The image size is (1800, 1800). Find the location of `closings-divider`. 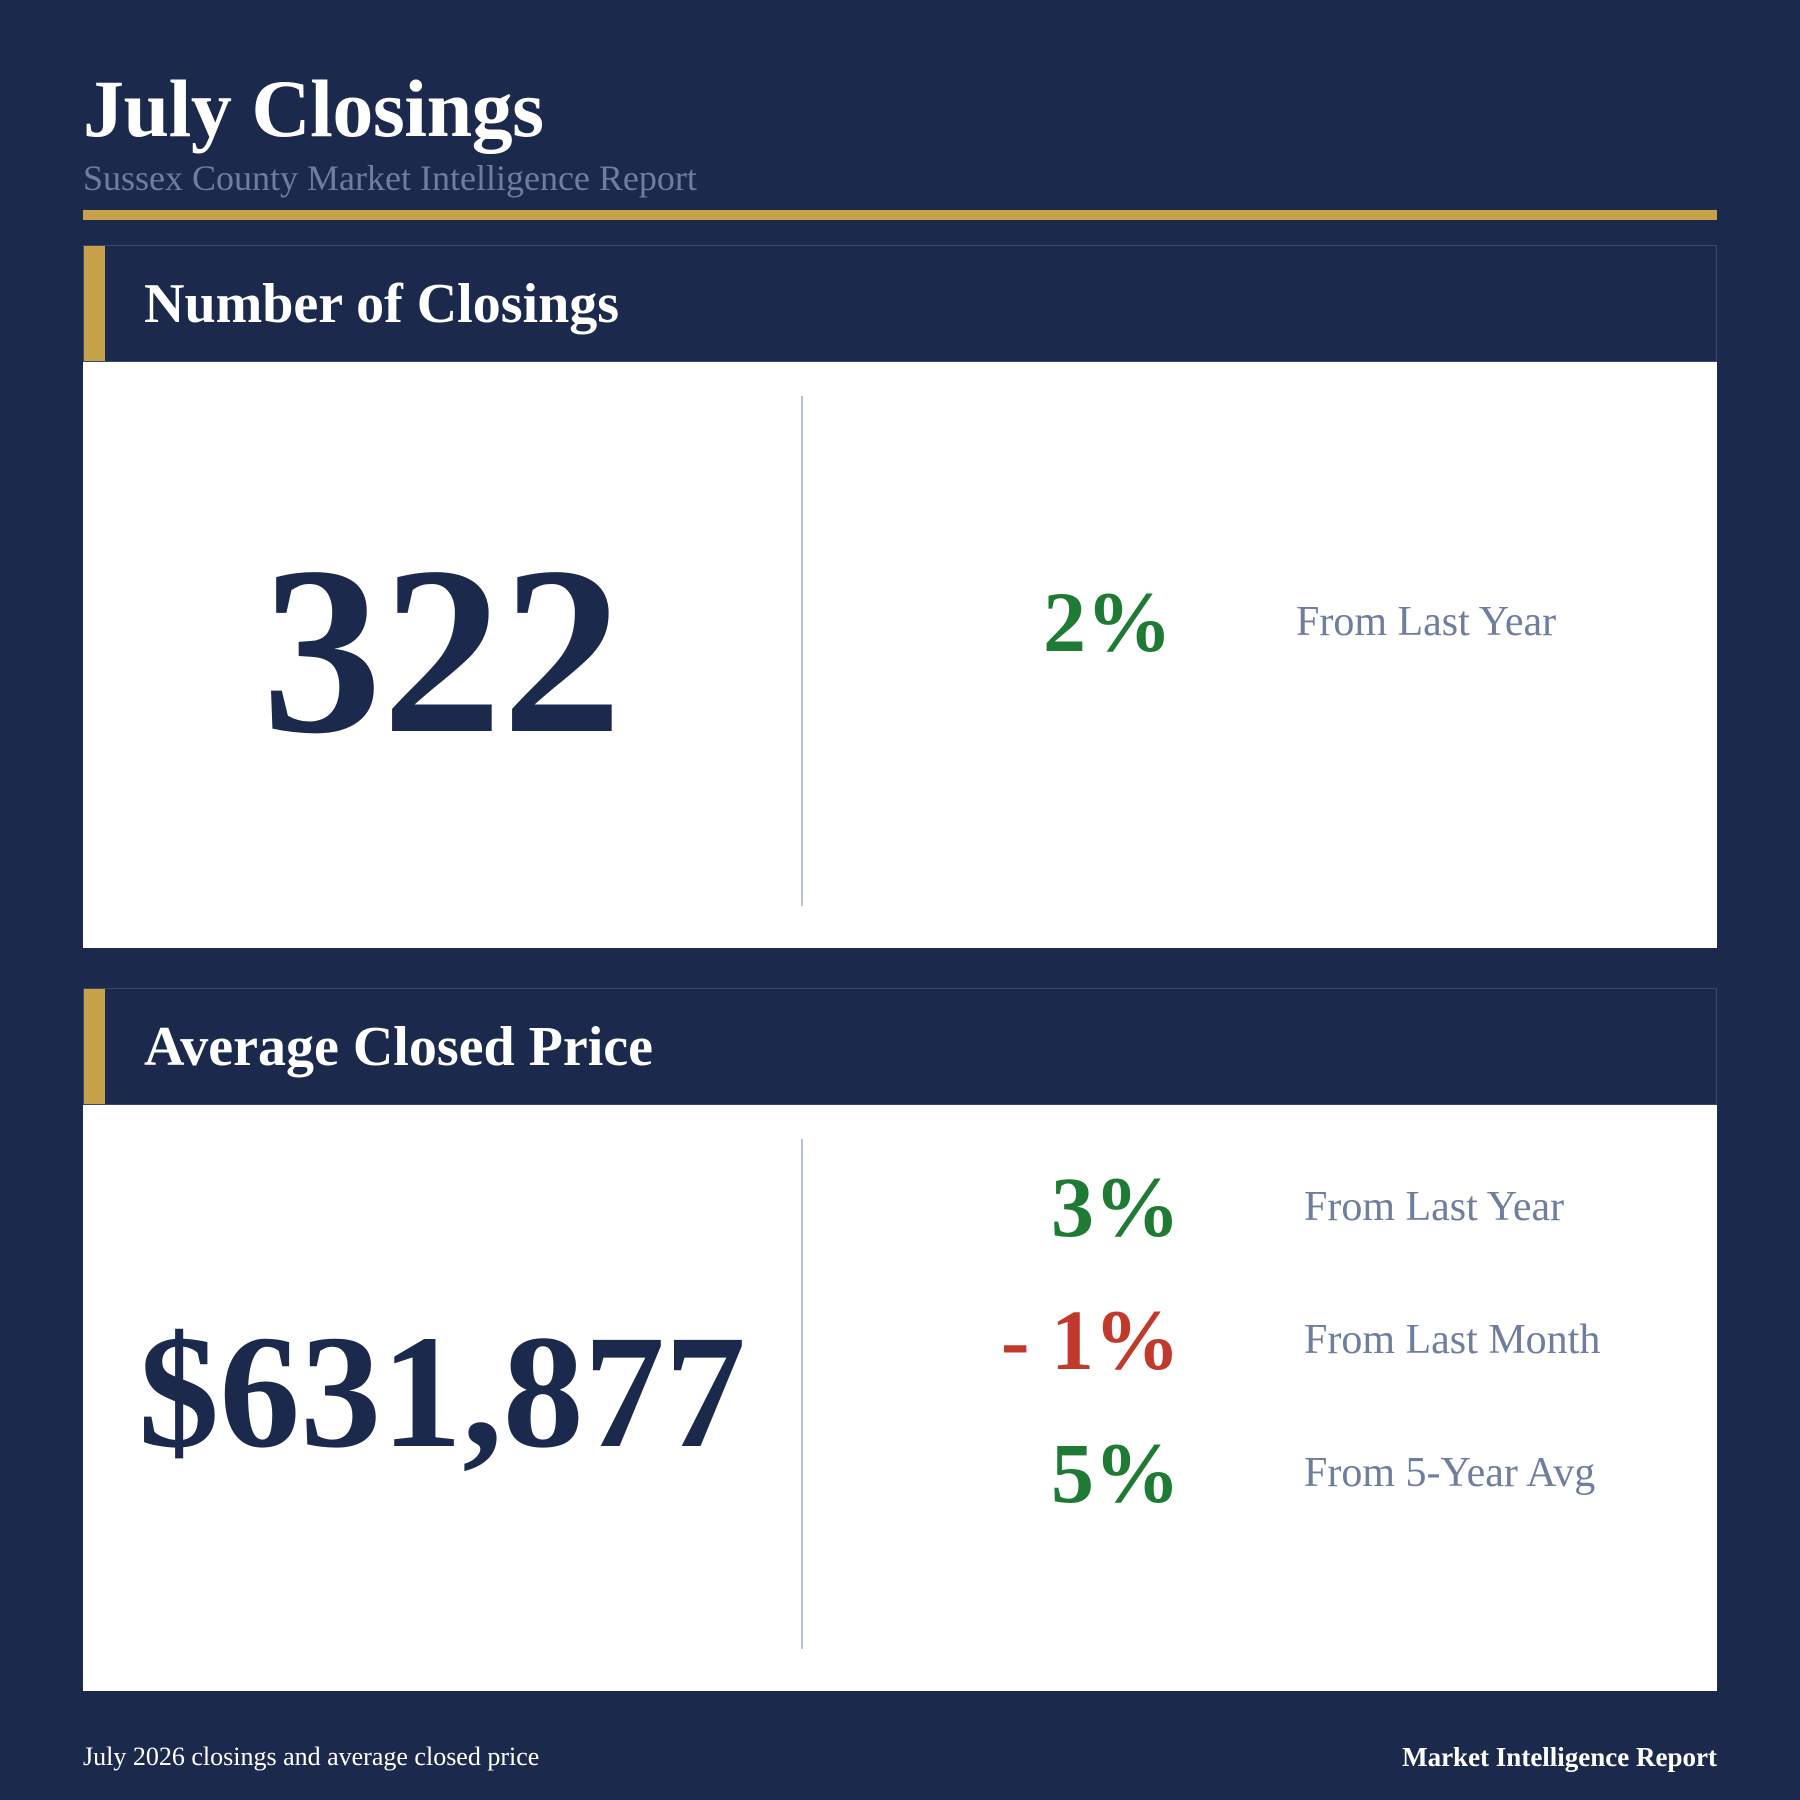

closings-divider is located at coordinates (802, 651).